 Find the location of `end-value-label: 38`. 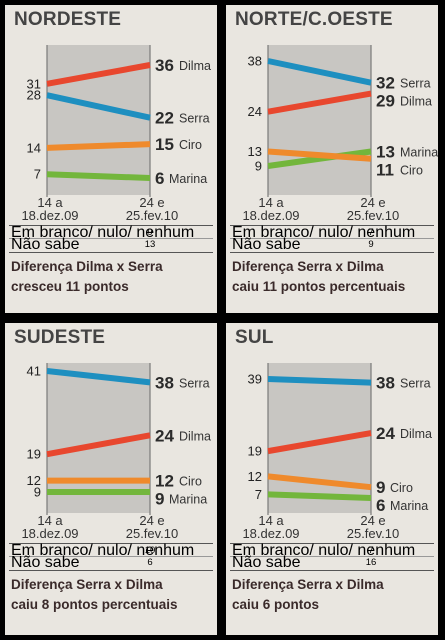

end-value-label: 38 is located at coordinates (164, 382).